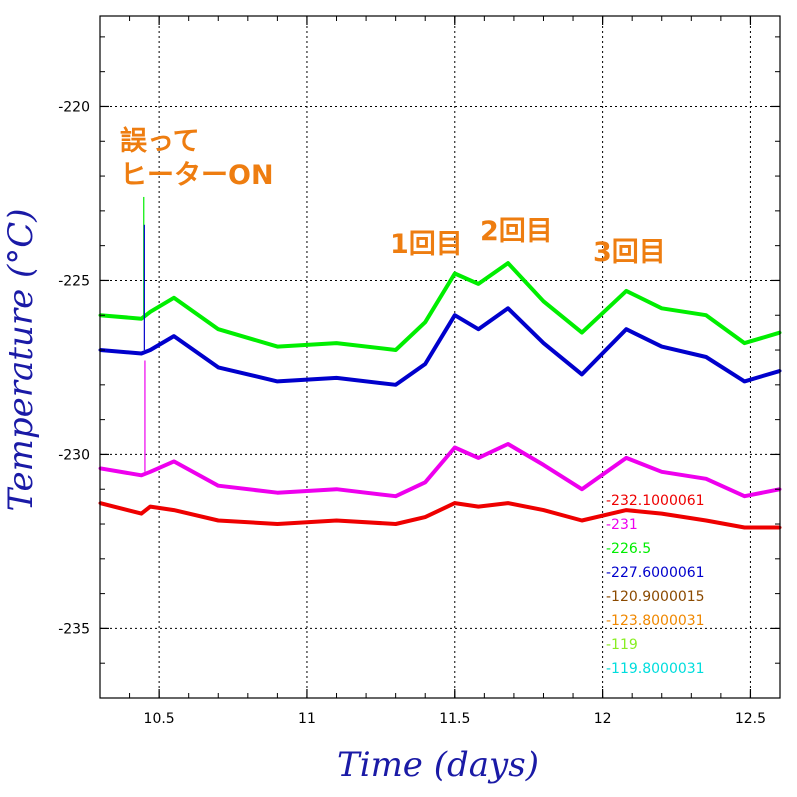  Describe the element at coordinates (74, 455) in the screenshot. I see `y-tick-label: -230` at that location.